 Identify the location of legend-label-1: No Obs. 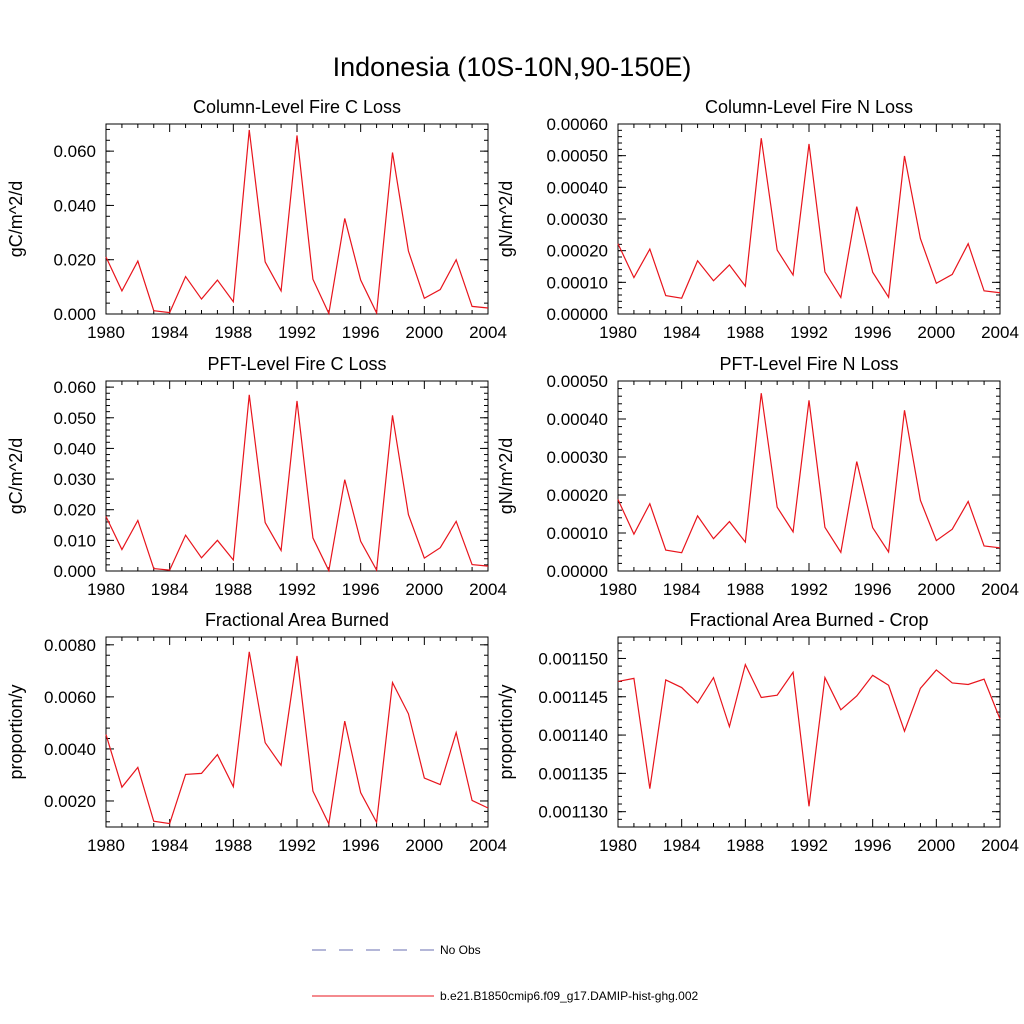
(460, 950).